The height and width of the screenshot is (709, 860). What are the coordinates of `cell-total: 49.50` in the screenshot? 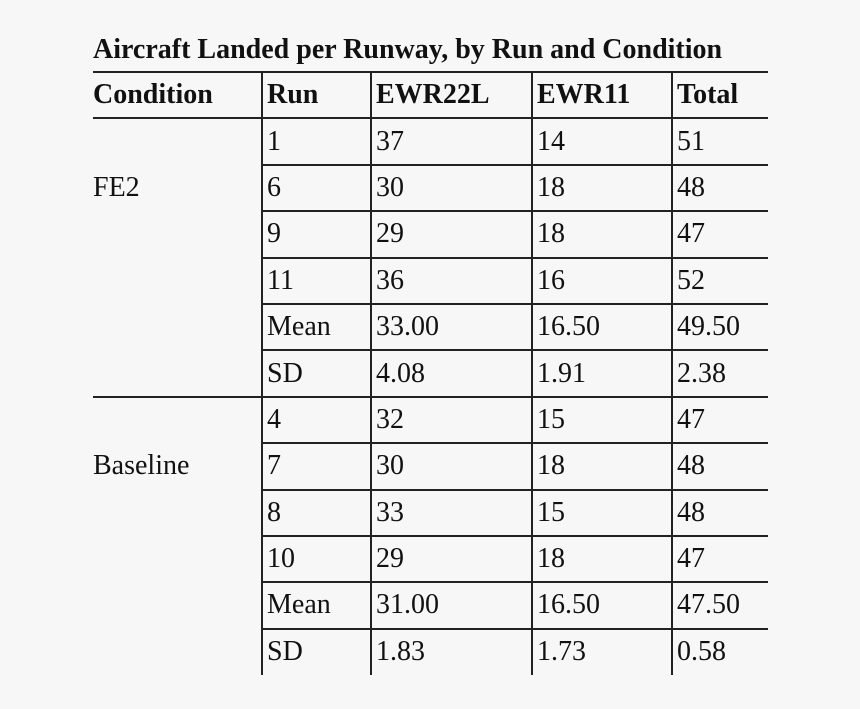 It's located at (719, 327).